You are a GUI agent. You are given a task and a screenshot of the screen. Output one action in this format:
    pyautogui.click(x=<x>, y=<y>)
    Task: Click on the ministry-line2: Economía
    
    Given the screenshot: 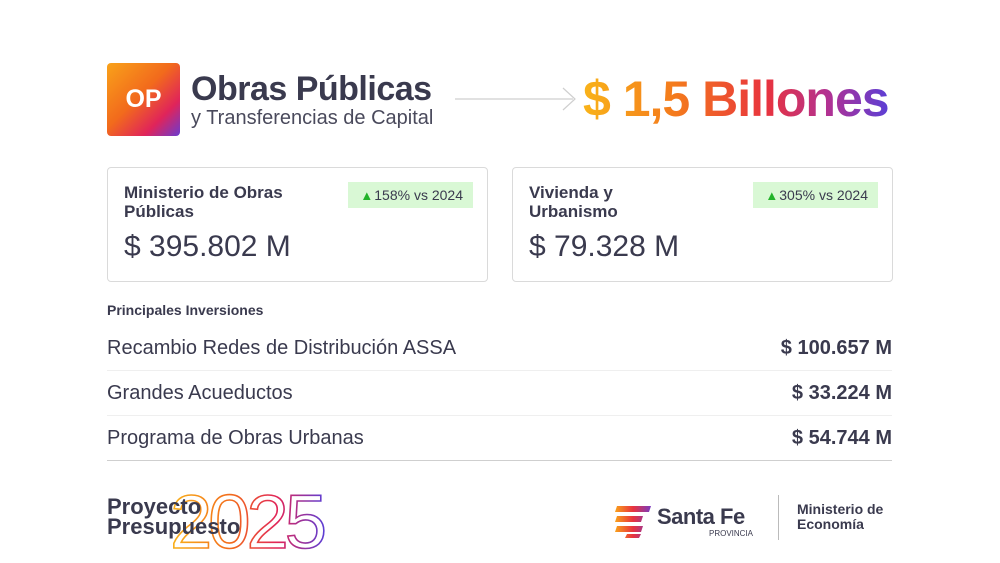 What is the action you would take?
    pyautogui.click(x=830, y=524)
    